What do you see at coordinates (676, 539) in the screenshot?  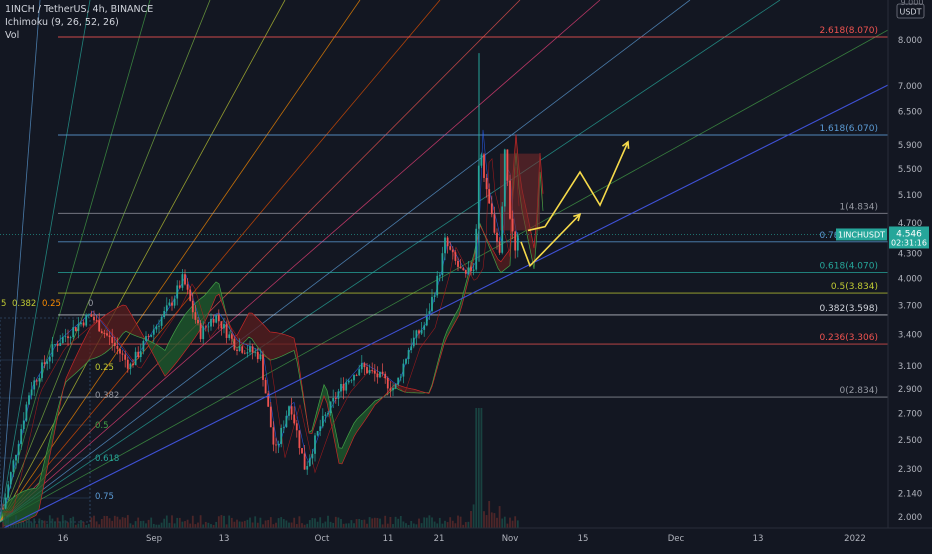 I see `time-tick-label: Dec` at bounding box center [676, 539].